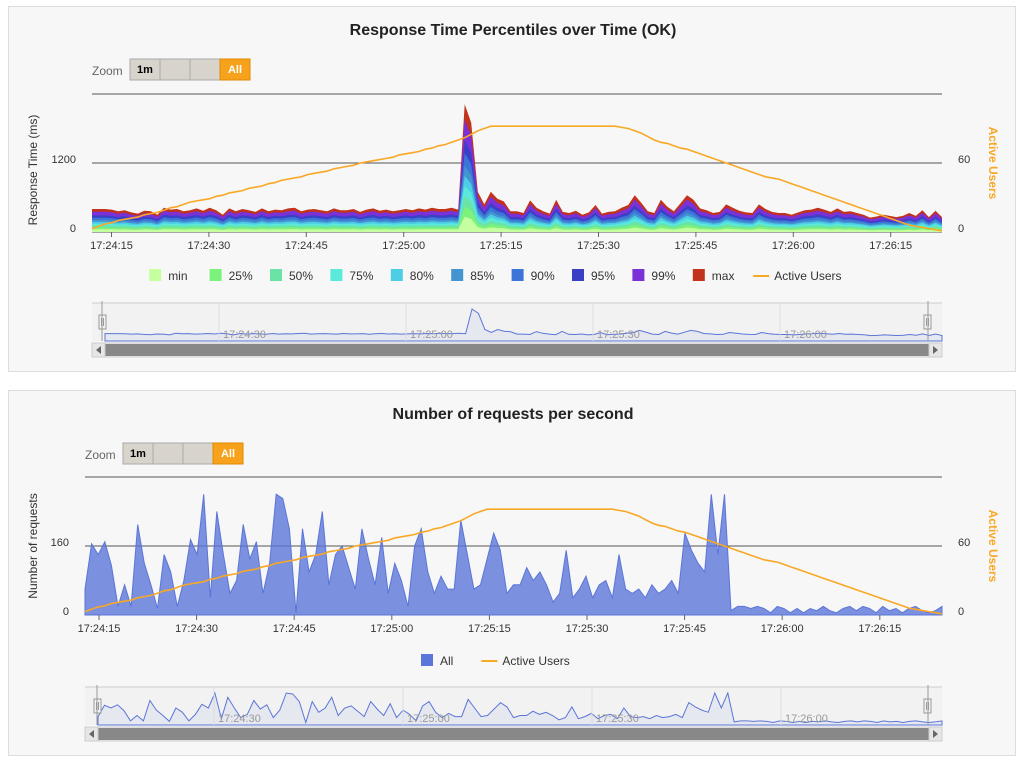 This screenshot has height=763, width=1026. I want to click on x-tick-label: 17:25:00, so click(391, 629).